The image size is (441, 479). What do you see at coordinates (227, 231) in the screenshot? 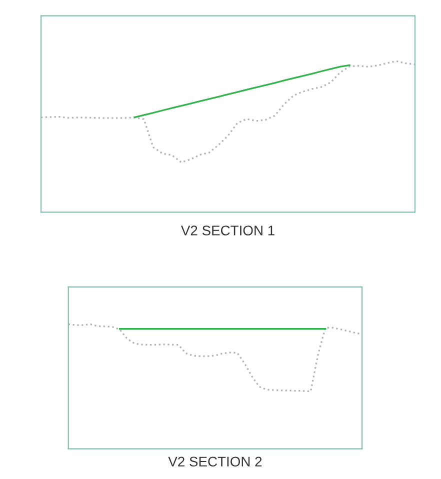
I see `text: V2 SECTION 1` at bounding box center [227, 231].